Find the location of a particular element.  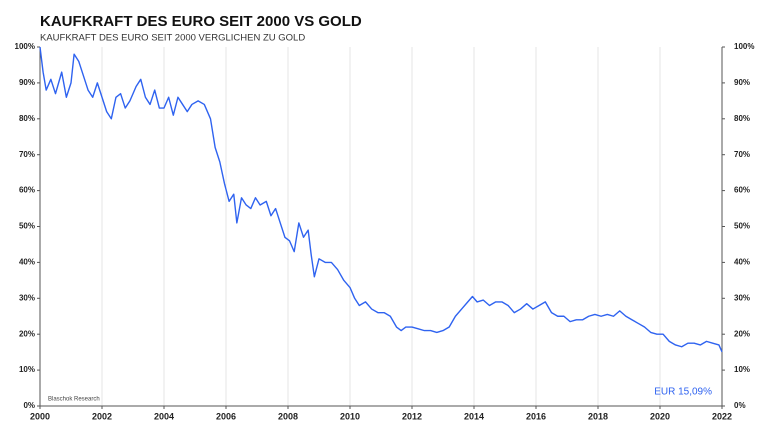

x-tick-label: 2014 is located at coordinates (474, 416).